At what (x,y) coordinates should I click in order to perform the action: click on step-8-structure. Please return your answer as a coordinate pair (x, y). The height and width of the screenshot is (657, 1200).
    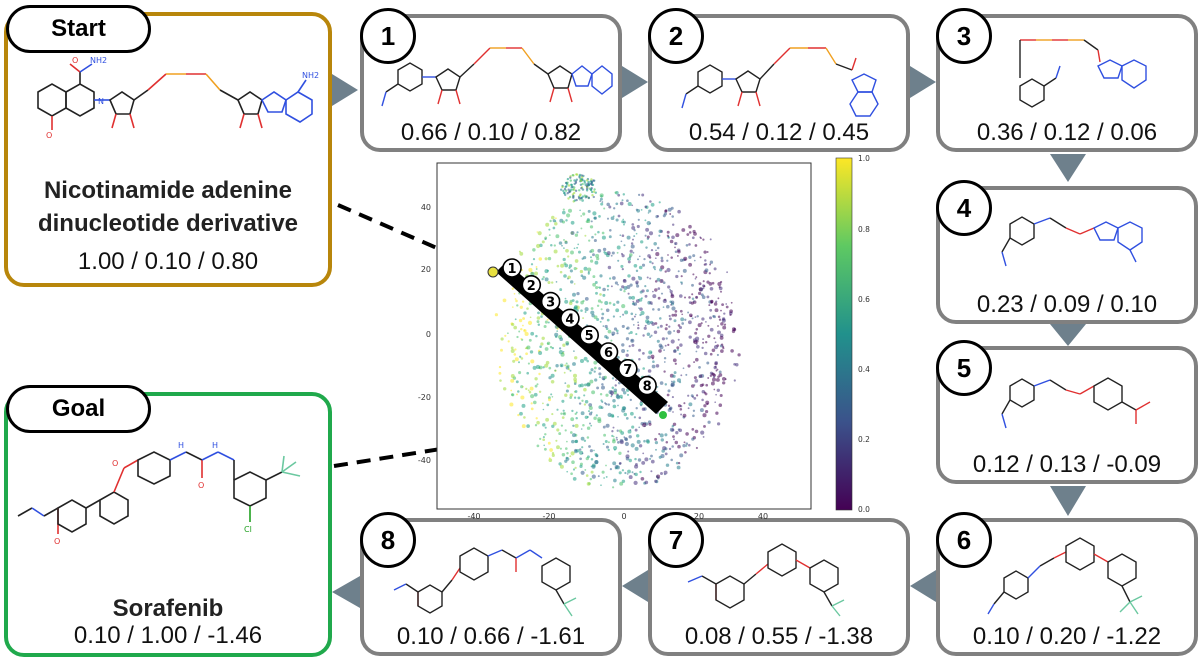
    Looking at the image, I should click on (485, 582).